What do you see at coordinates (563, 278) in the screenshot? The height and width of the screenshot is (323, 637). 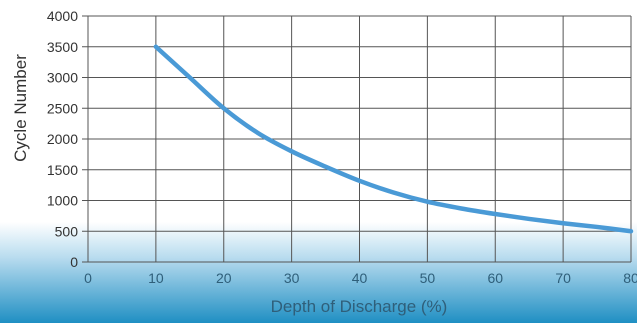 I see `x-tick-label: 70` at bounding box center [563, 278].